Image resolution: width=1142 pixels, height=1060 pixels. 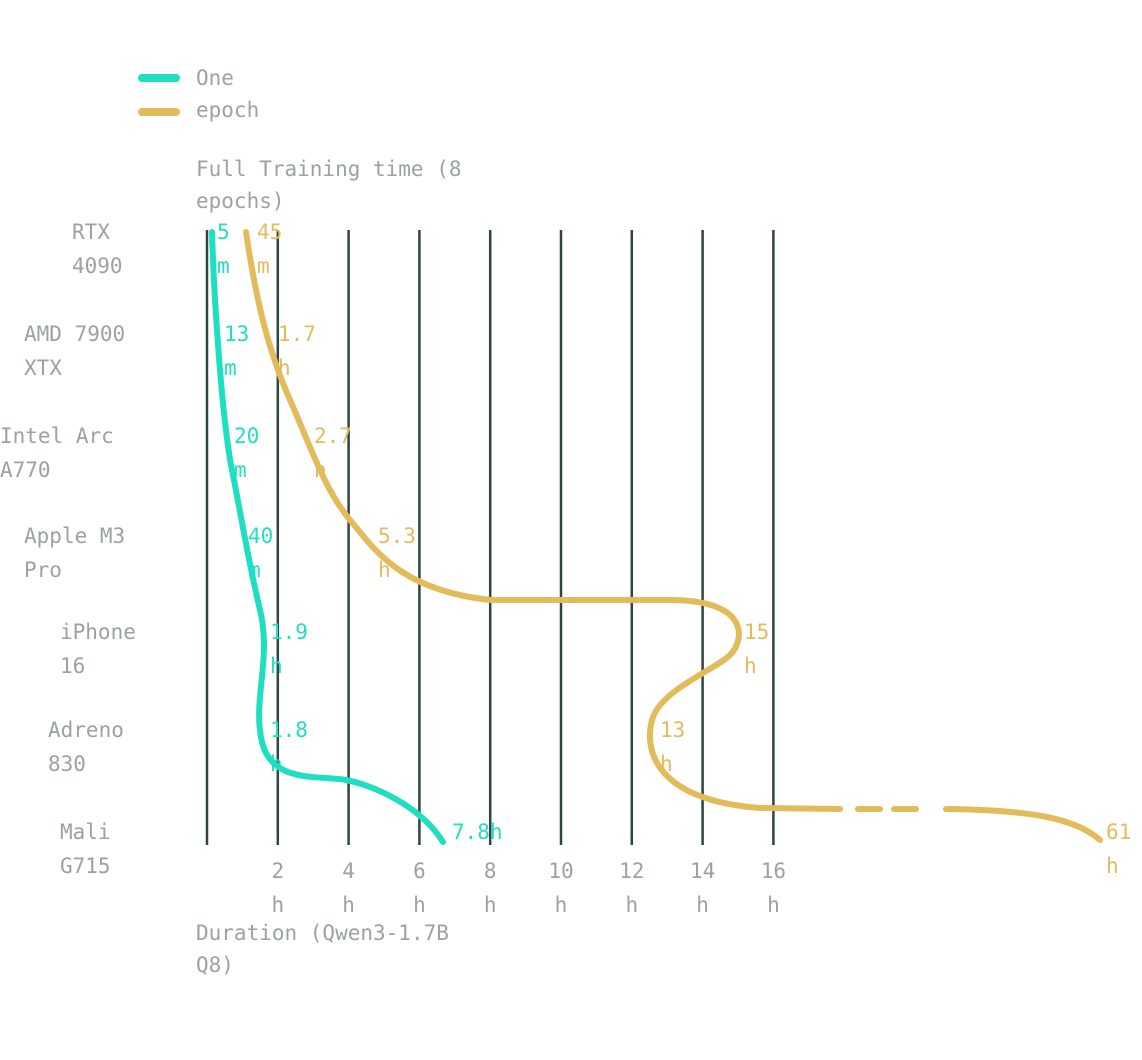 What do you see at coordinates (236, 351) in the screenshot?
I see `data-label-one: 13 m` at bounding box center [236, 351].